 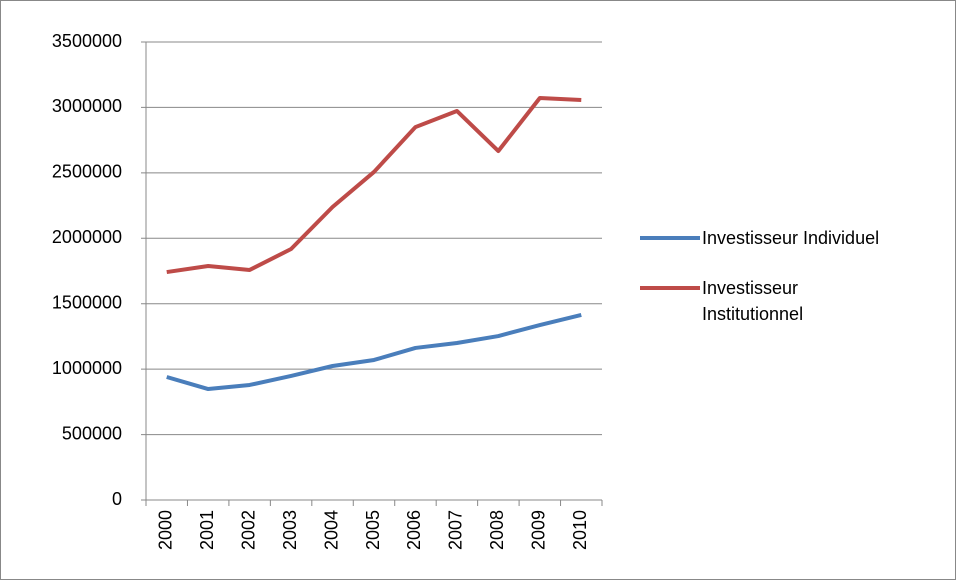 I want to click on y-tick-label: 3500000, so click(x=87, y=41).